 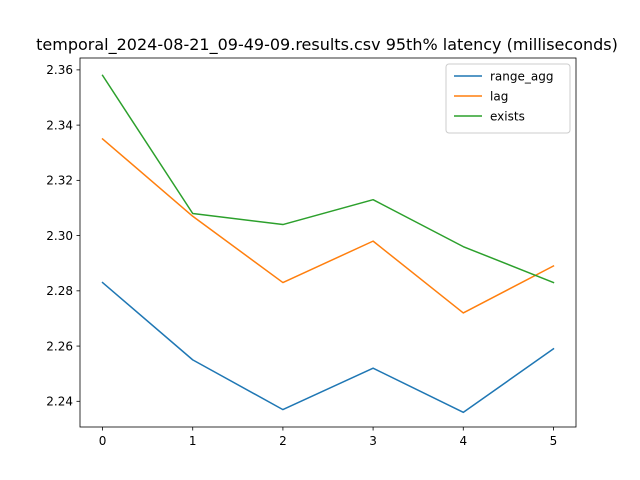 I want to click on x-tick-label: 1, so click(x=193, y=441).